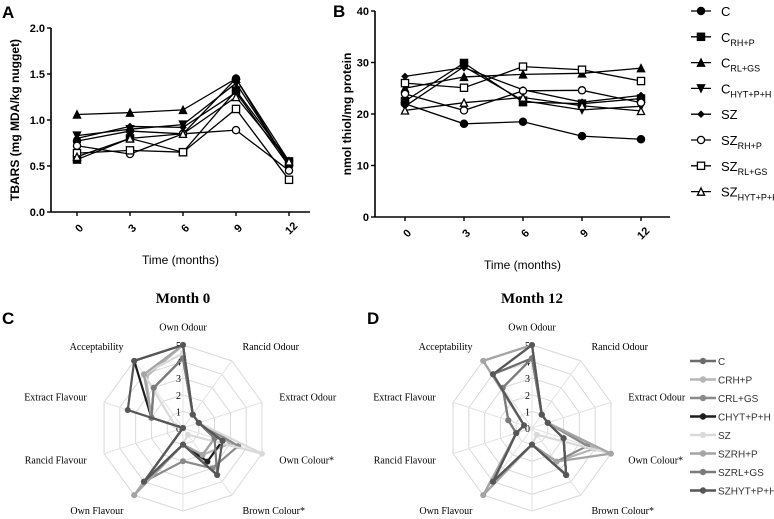  I want to click on r-tick-label: 2, so click(178, 396).